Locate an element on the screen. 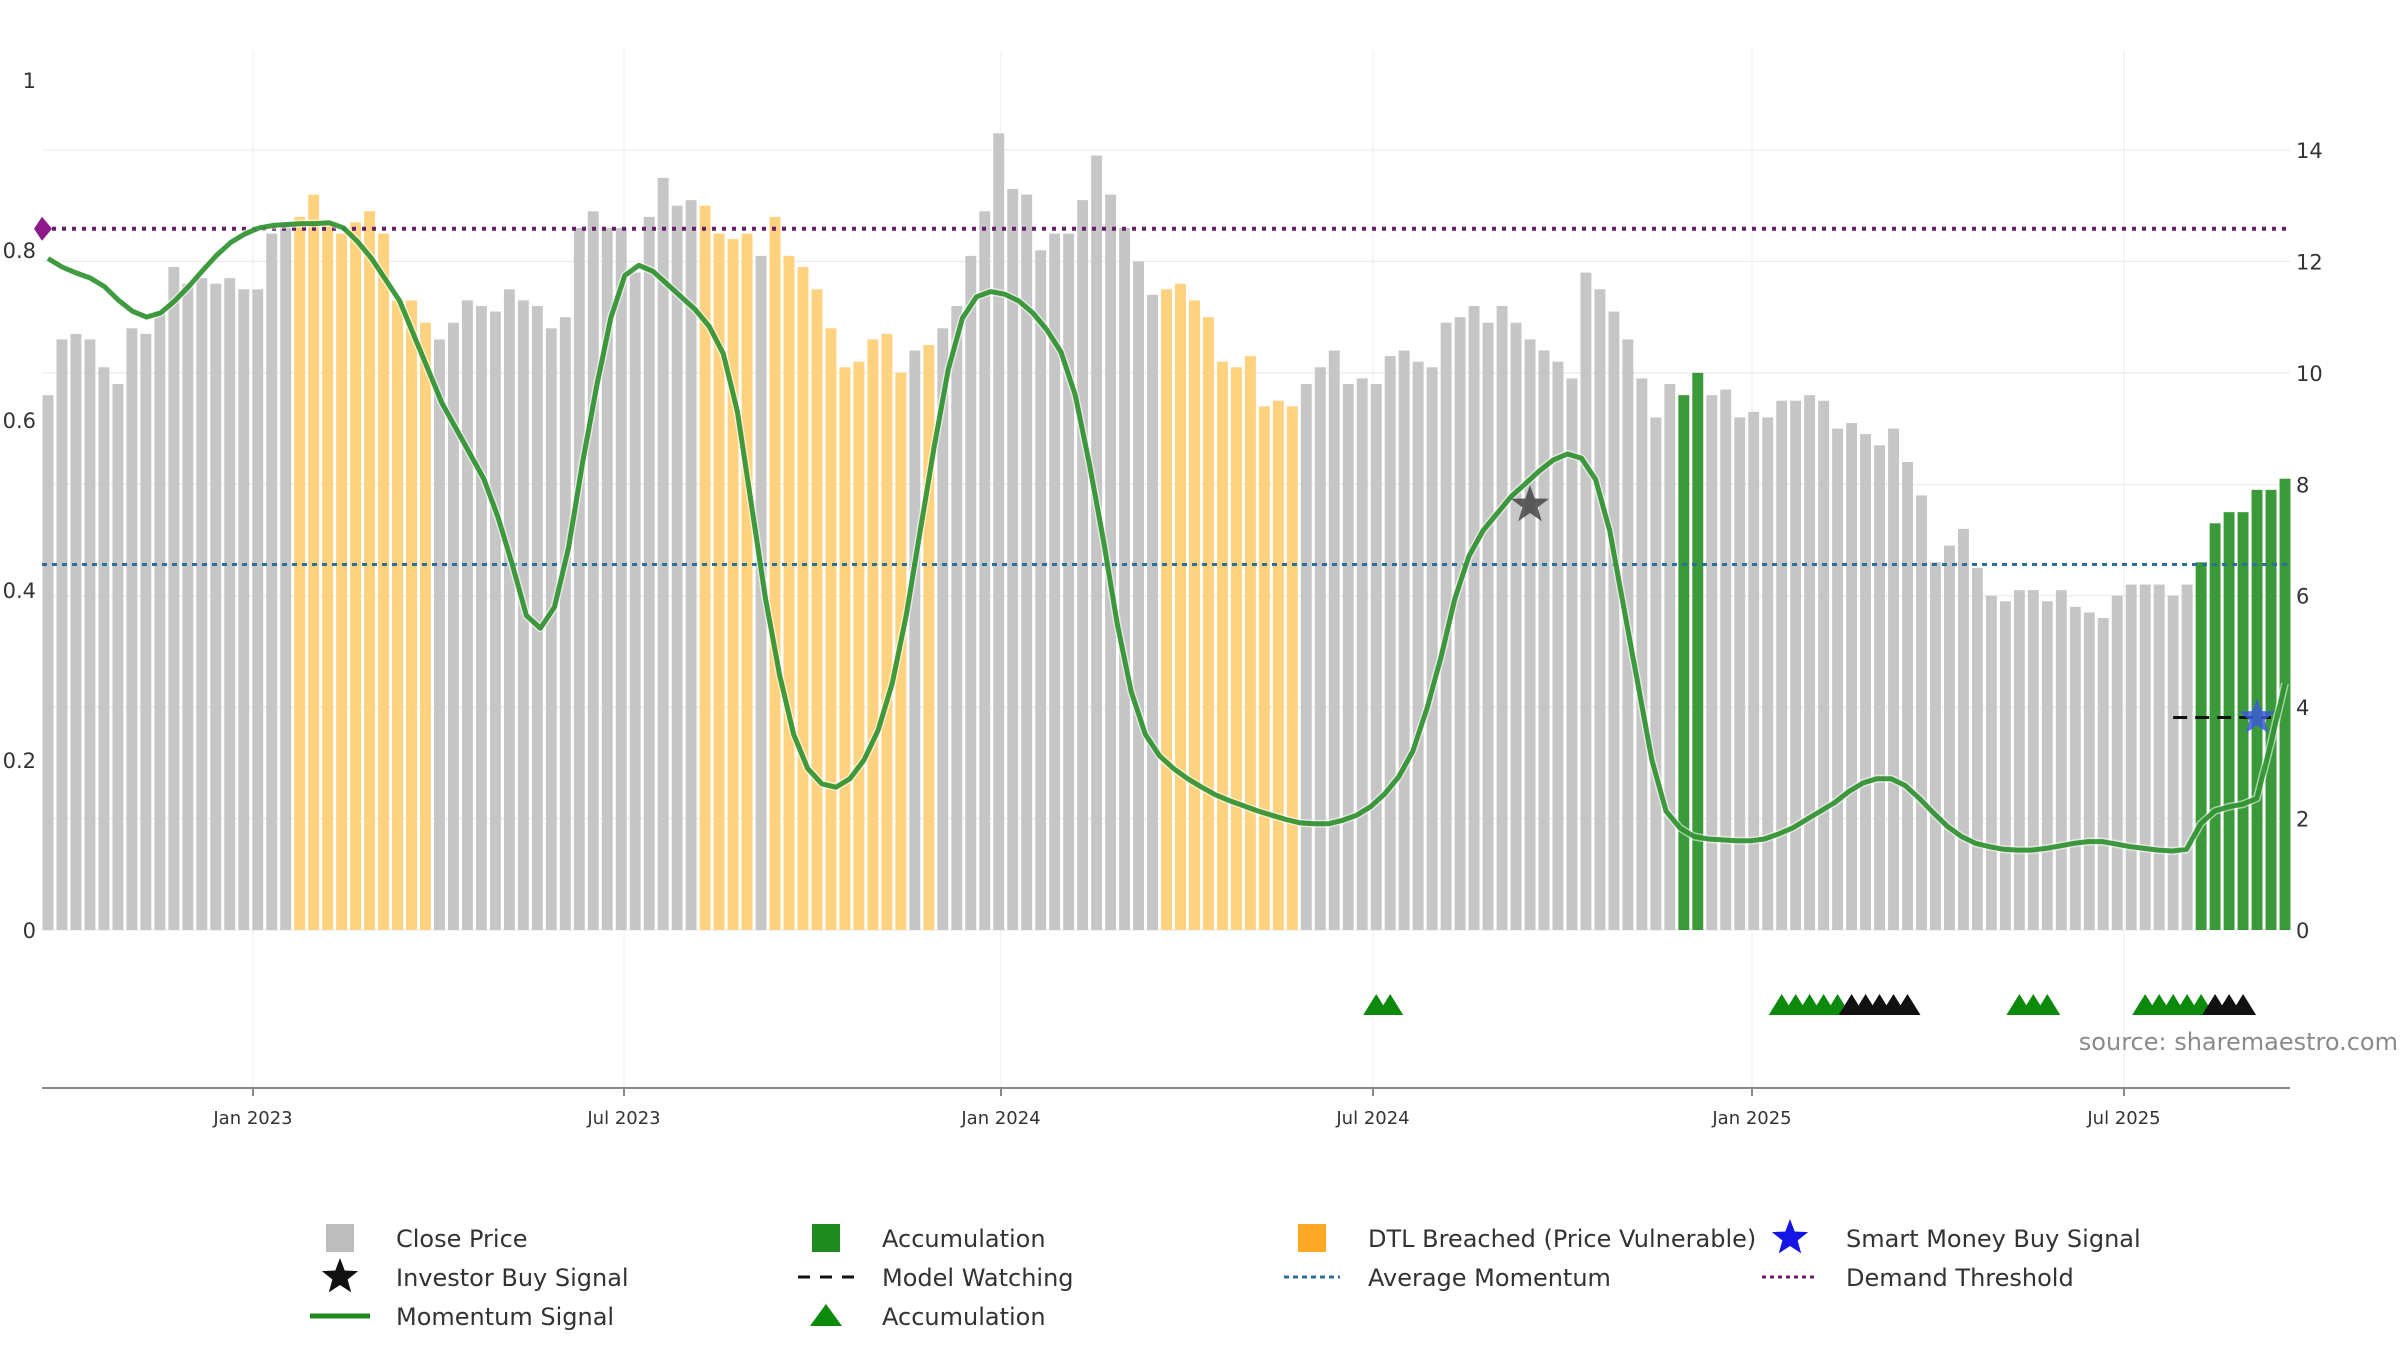 Image resolution: width=2400 pixels, height=1350 pixels. legend-entry: Investor Buy Signal is located at coordinates (475, 1275).